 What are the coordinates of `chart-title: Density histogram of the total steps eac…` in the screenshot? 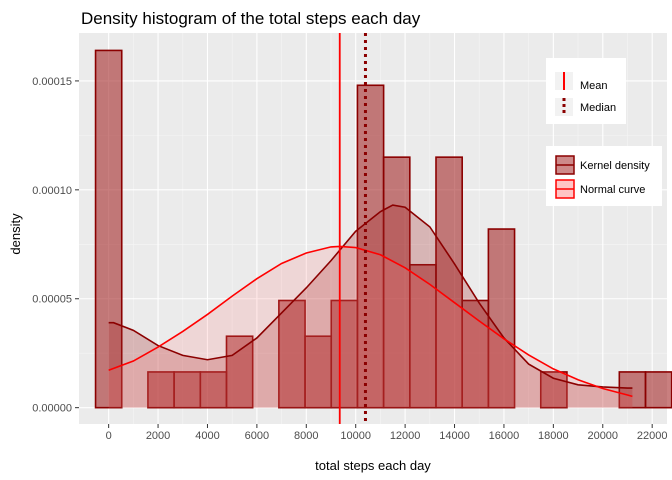 It's located at (251, 18).